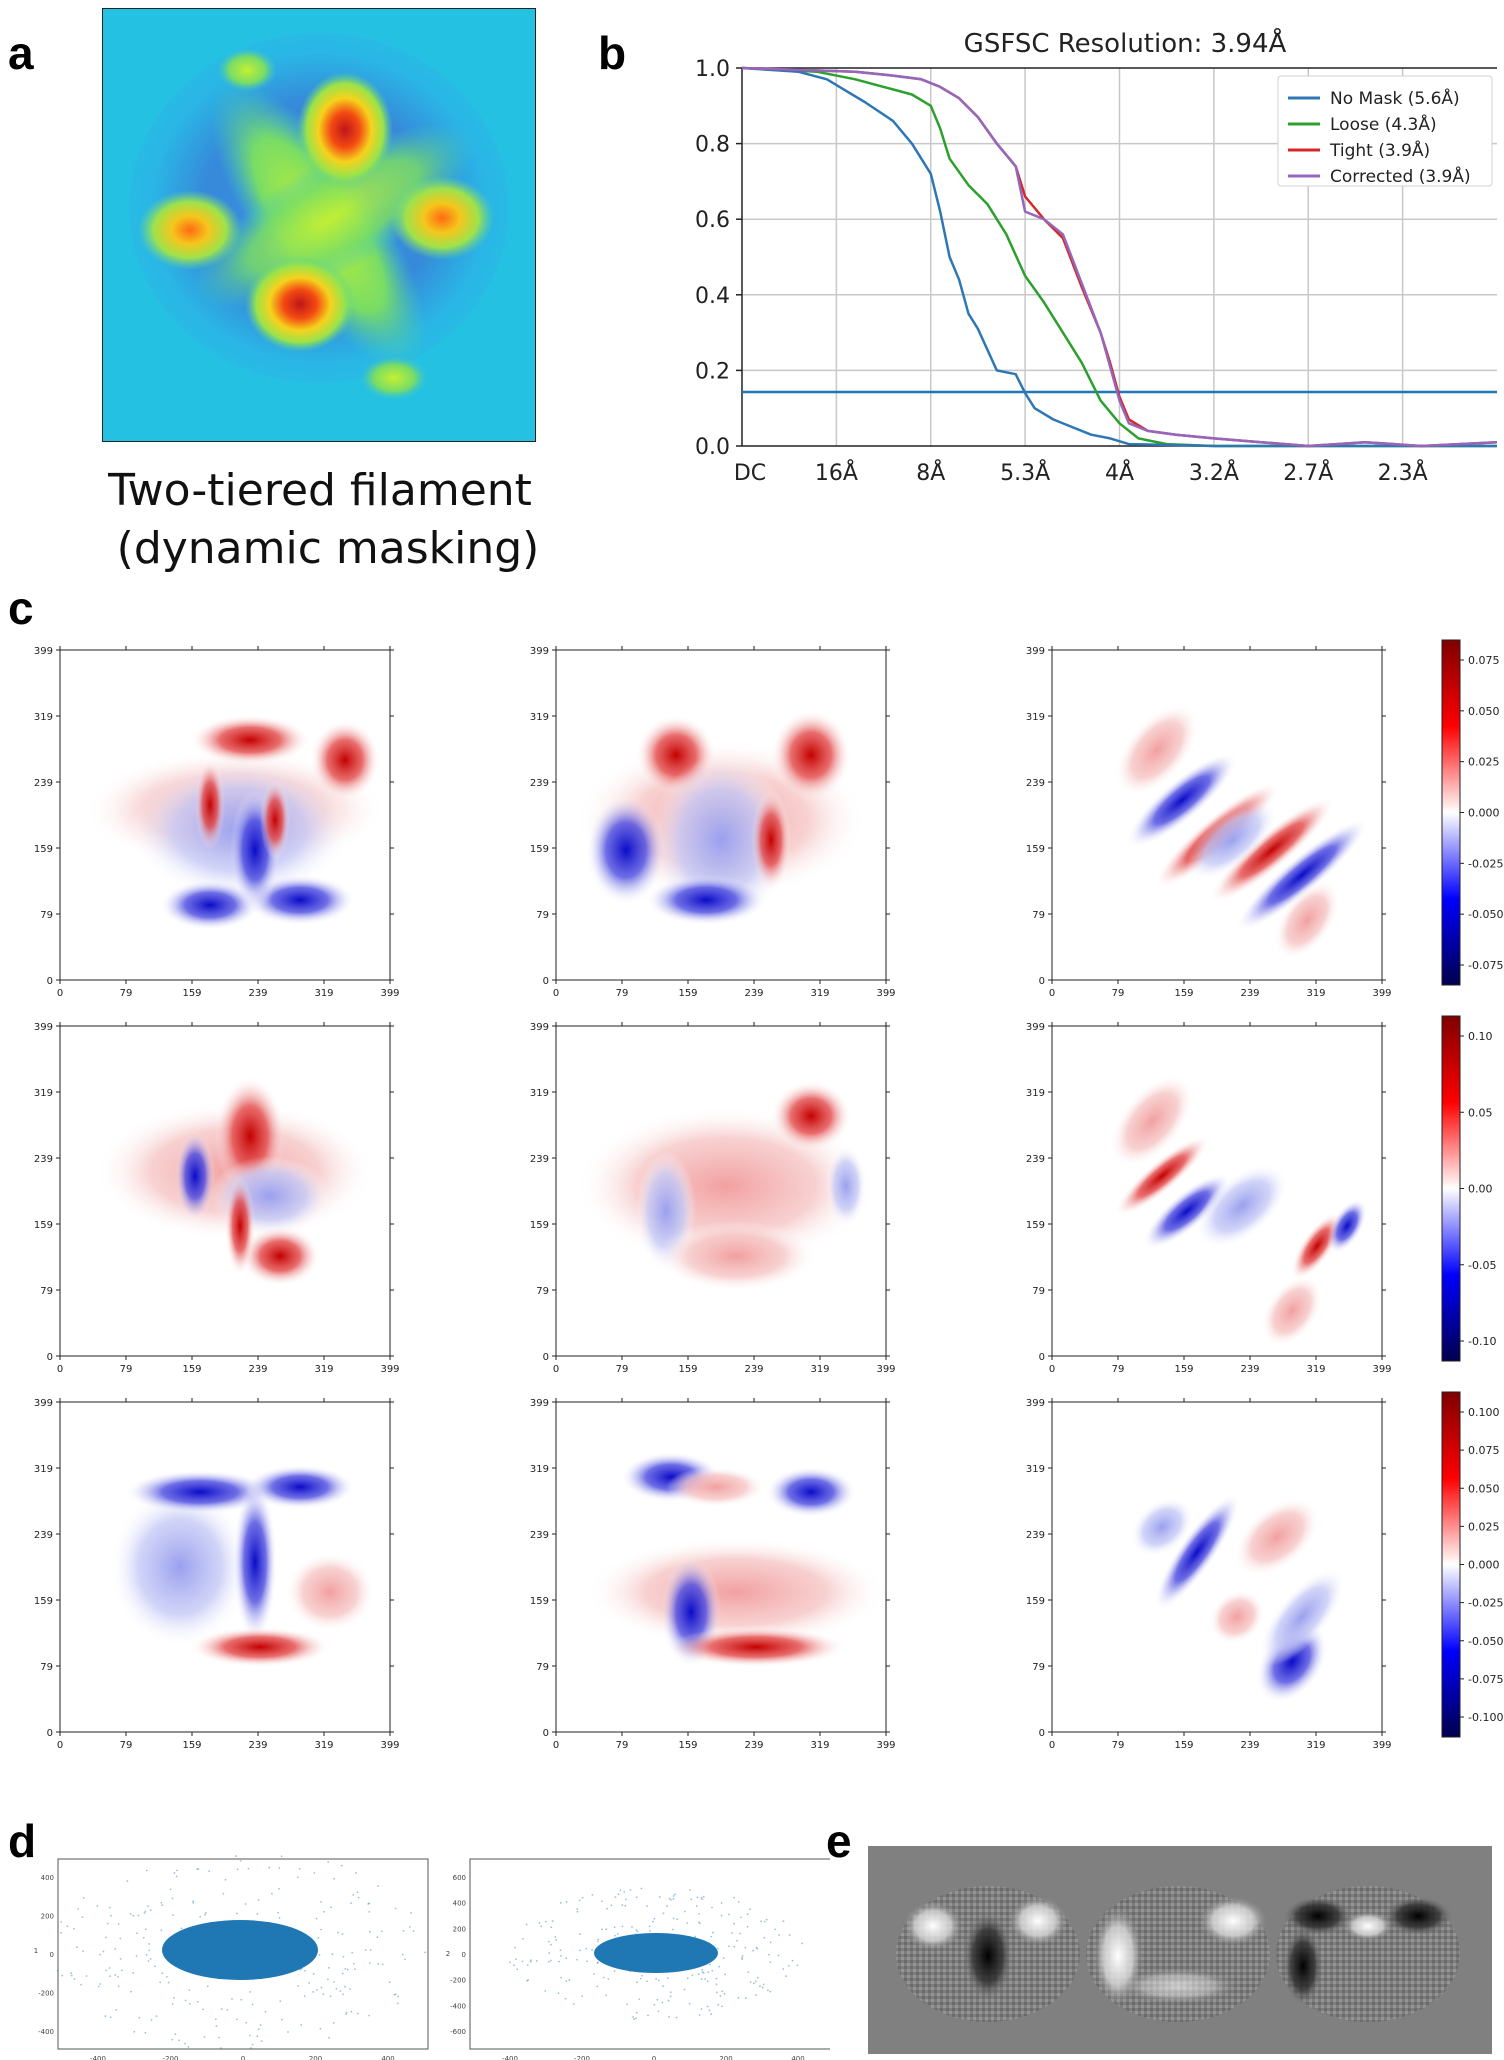 The width and height of the screenshot is (1504, 2060). I want to click on panel-a-caption-line1: Two-tiered filament, so click(320, 490).